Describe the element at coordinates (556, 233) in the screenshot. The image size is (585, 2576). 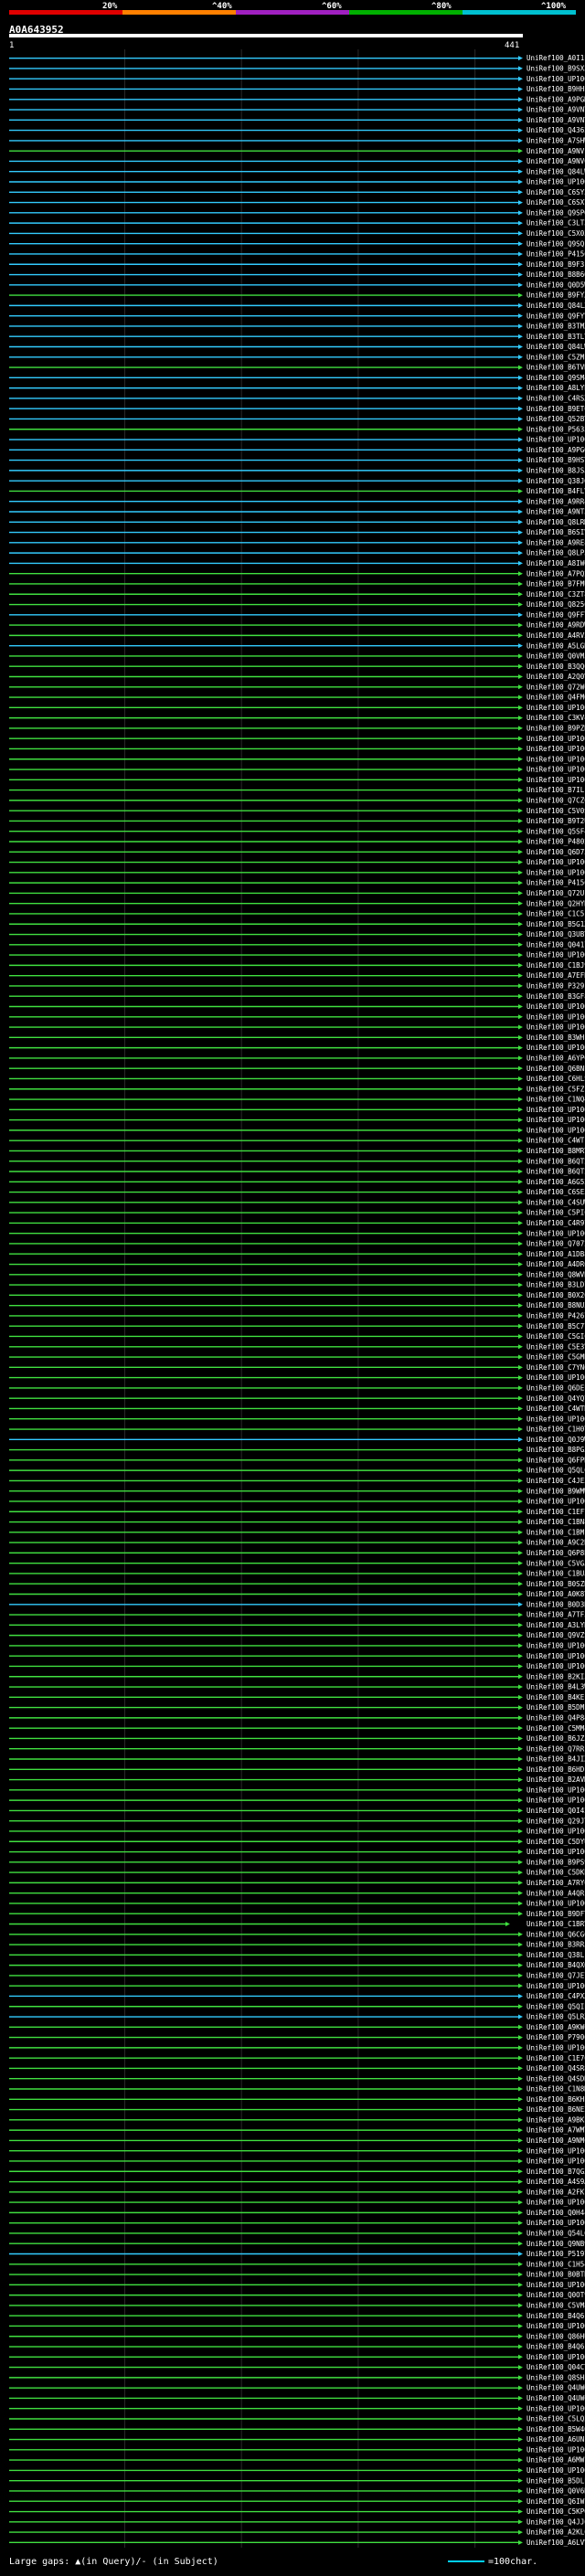
I see `hit-label: UniRef100_C5X033` at that location.